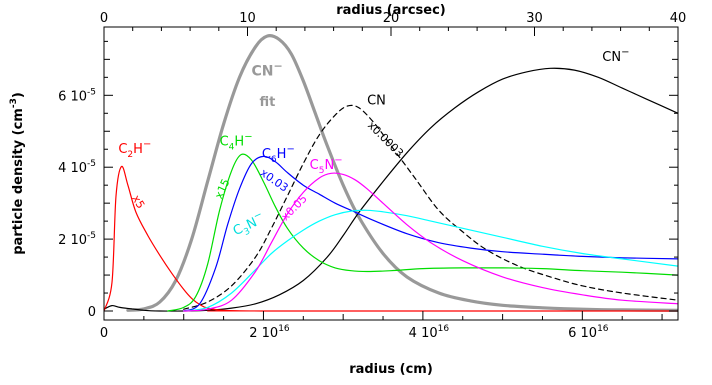 The height and width of the screenshot is (385, 712). I want to click on label-c3n-minus: C3N−, so click(249, 225).